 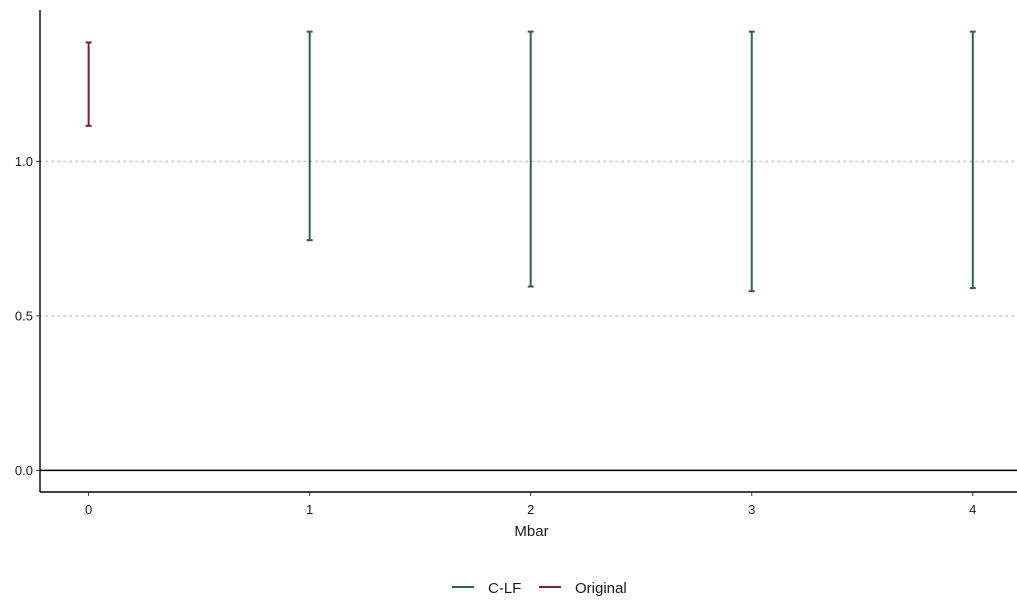 I want to click on legend-label: C-LF, so click(x=504, y=588).